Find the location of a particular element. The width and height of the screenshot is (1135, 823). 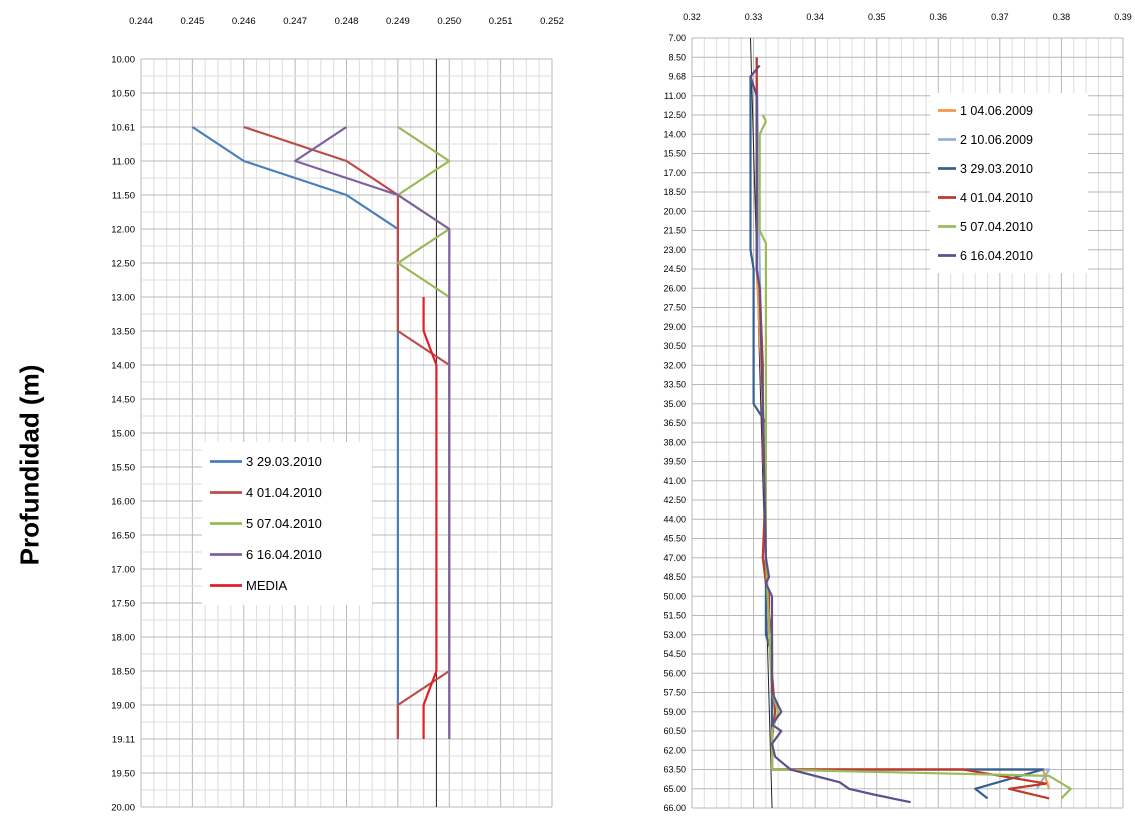

x-tick-label: 0.33 is located at coordinates (754, 17).